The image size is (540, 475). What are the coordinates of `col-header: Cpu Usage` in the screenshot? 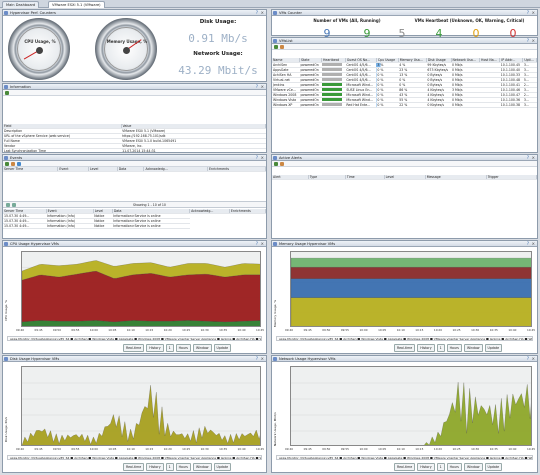 It's located at (387, 61).